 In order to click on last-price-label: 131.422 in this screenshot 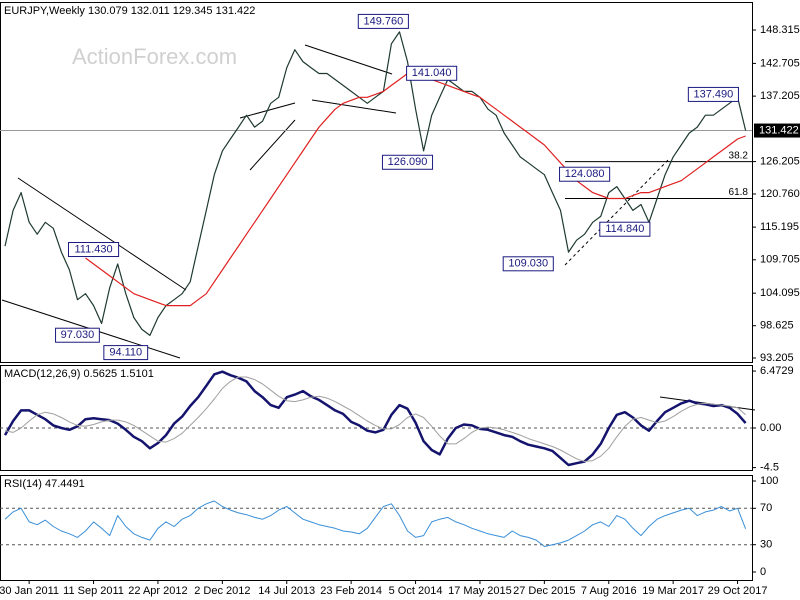, I will do `click(779, 130)`.